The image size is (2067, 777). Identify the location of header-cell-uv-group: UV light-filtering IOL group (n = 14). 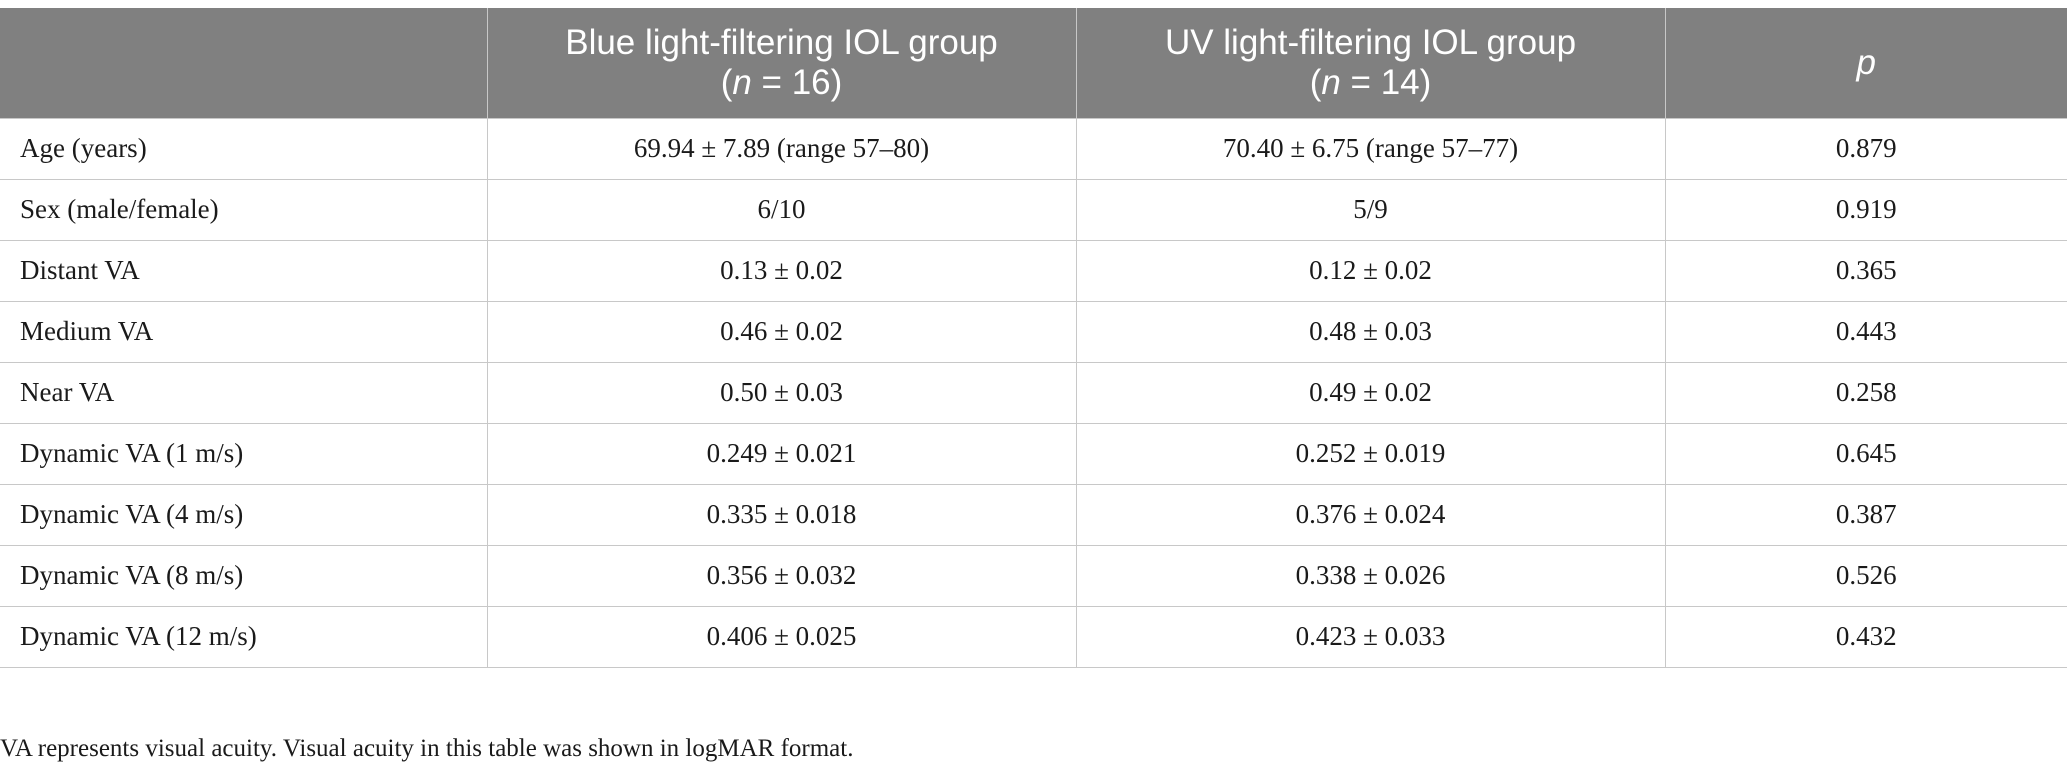
(1370, 63).